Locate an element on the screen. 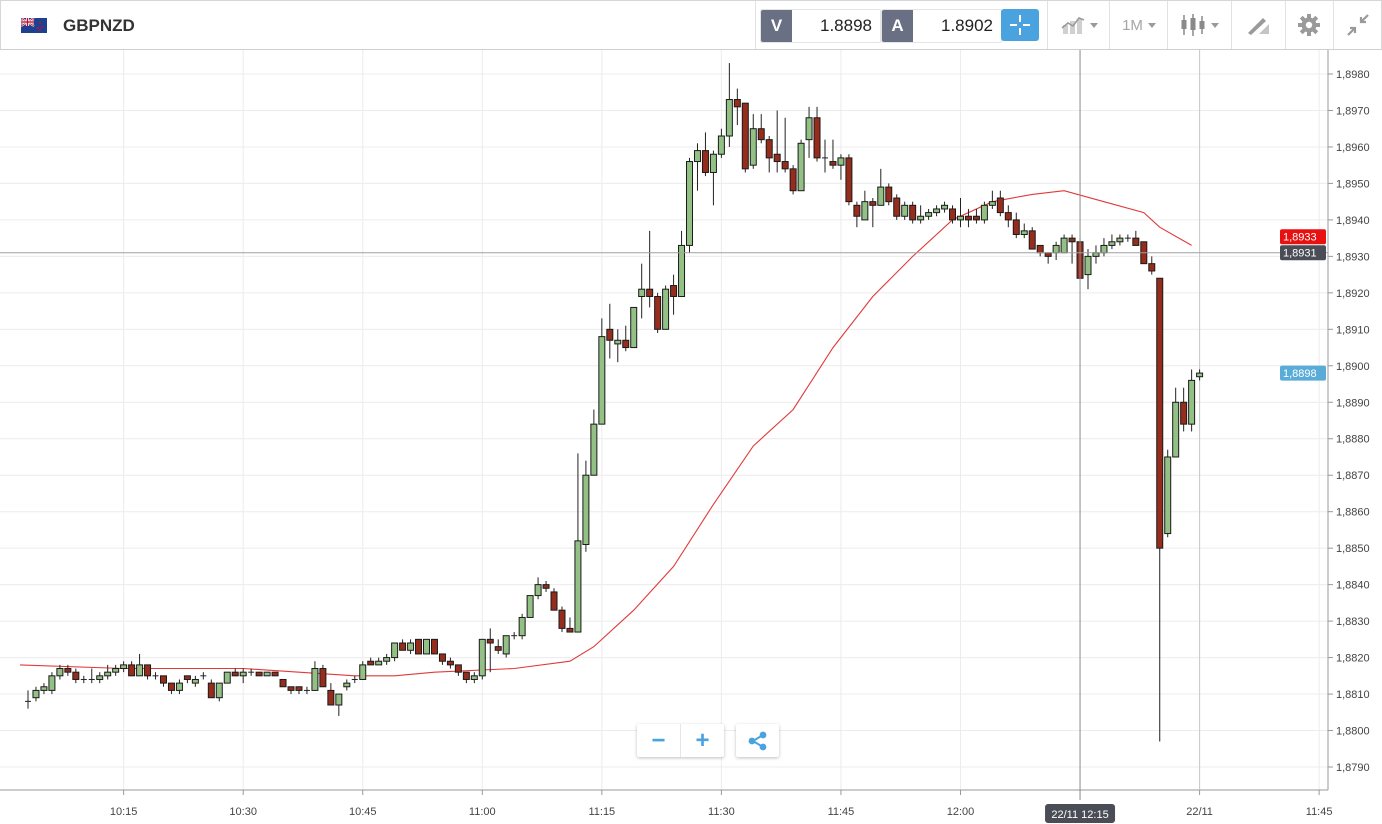 The width and height of the screenshot is (1382, 824). share-controls is located at coordinates (757, 740).